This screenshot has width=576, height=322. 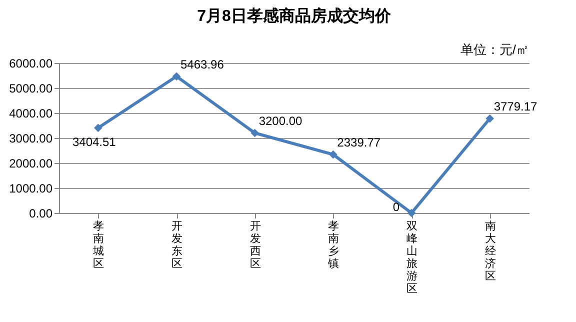 I want to click on x-tick-label: 孝南城区, so click(x=98, y=245).